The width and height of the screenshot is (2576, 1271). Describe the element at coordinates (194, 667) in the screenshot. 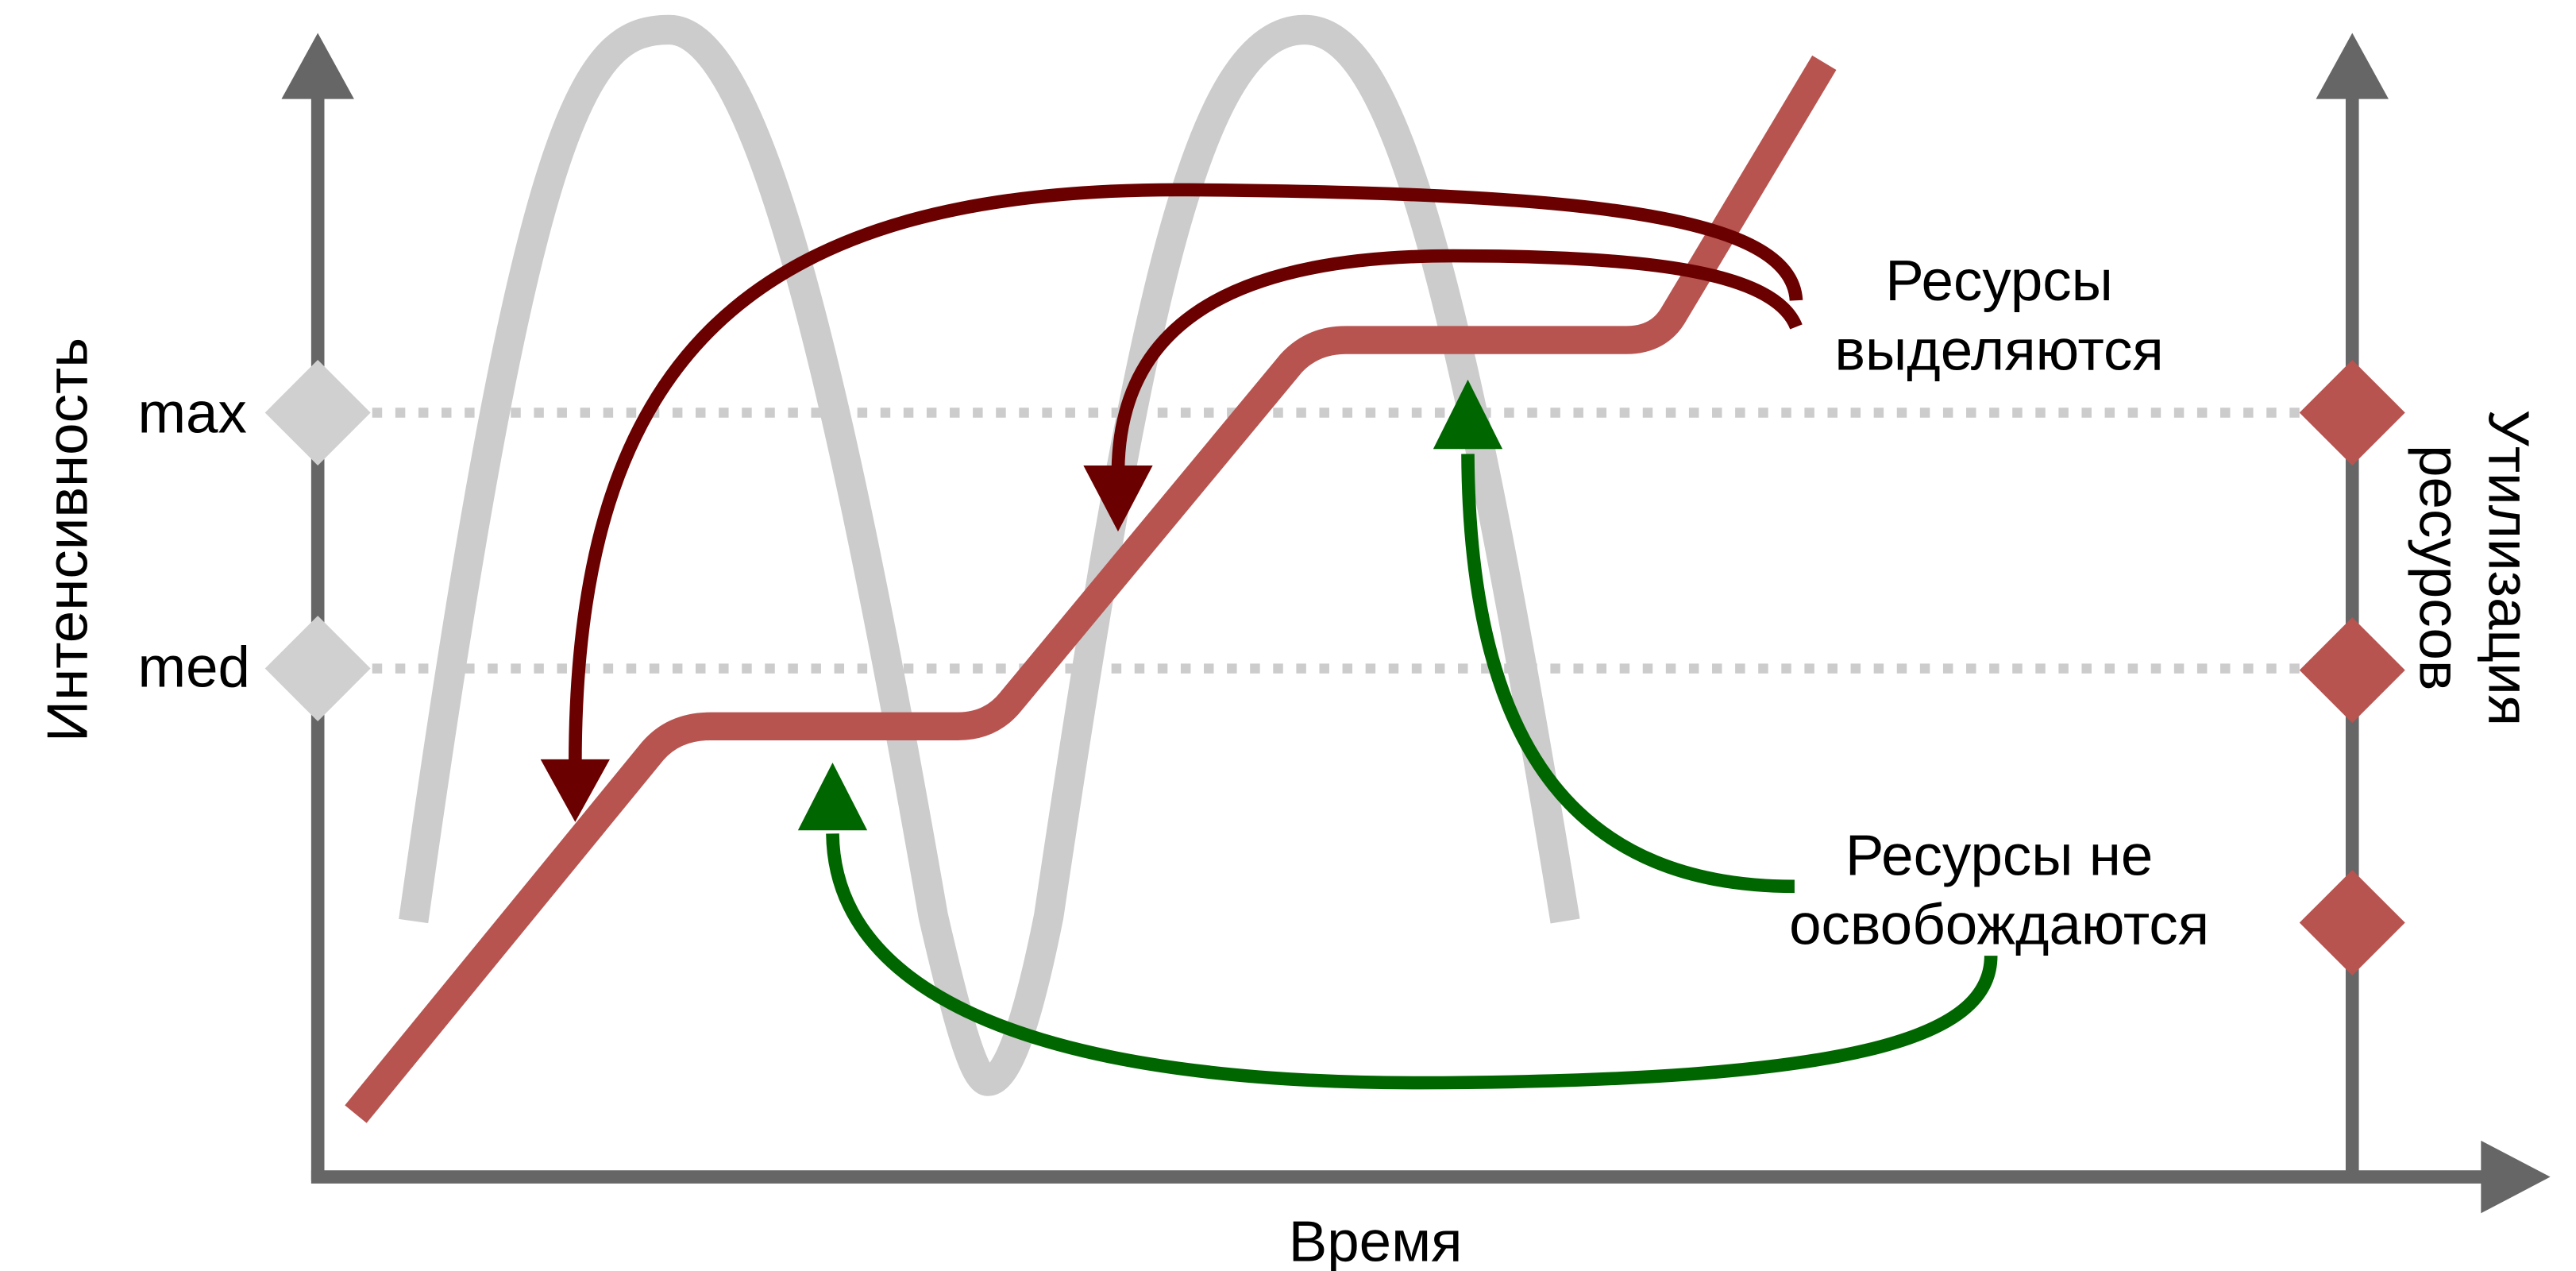

I see `level-med-label: med` at that location.